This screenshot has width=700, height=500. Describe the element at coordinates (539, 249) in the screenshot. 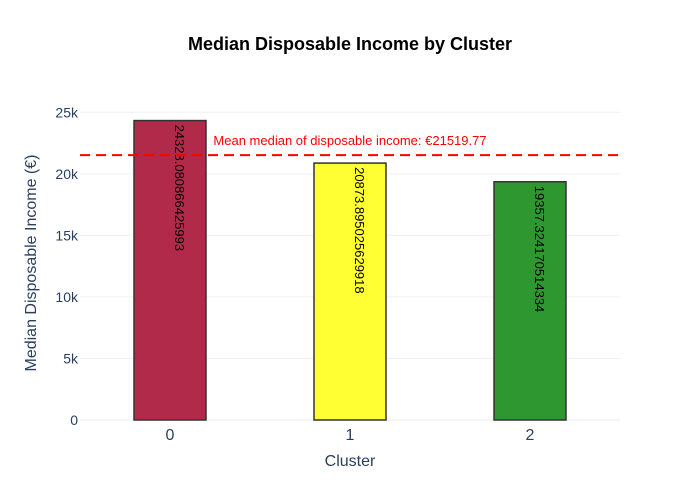

I see `bar-value-label: 19357.324170514334` at that location.